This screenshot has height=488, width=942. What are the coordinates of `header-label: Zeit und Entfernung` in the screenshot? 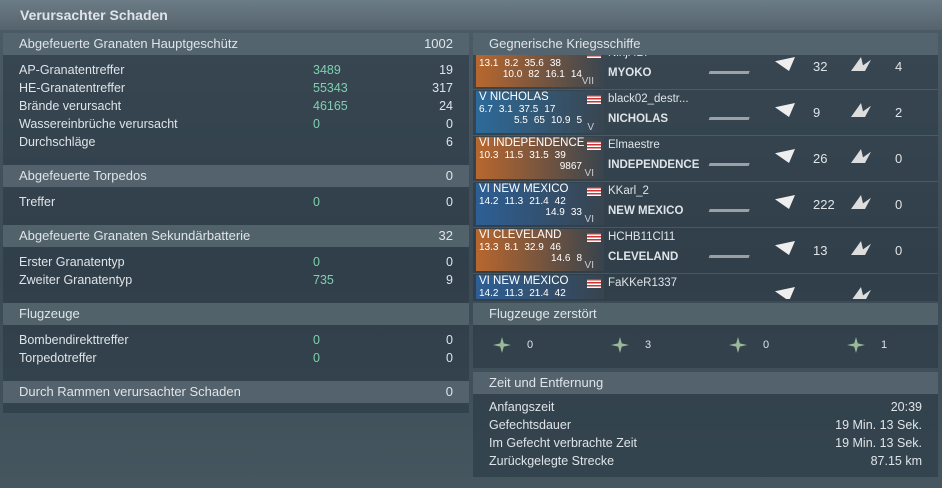 It's located at (546, 382).